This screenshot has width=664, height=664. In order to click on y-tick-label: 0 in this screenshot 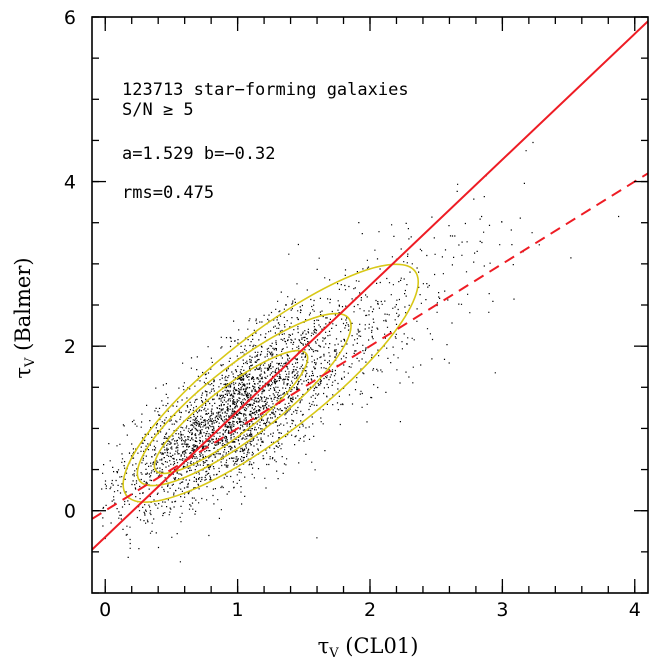, I will do `click(70, 512)`.